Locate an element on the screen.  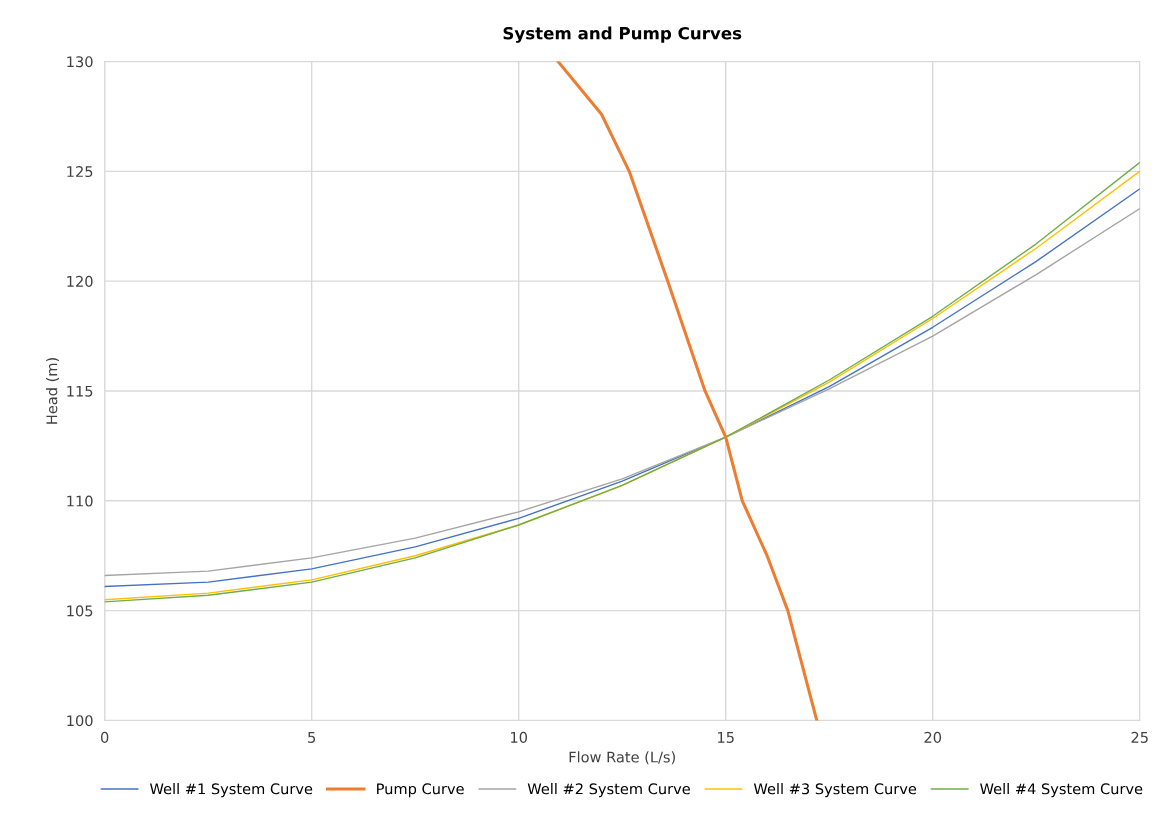
y-tick-label: 120 is located at coordinates (80, 281).